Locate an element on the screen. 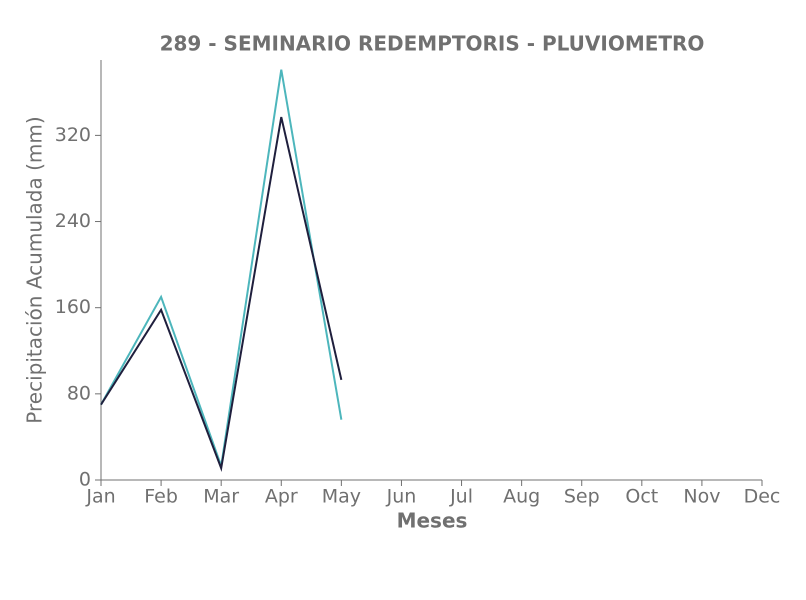 The height and width of the screenshot is (600, 806). x-axis-label: Meses is located at coordinates (432, 521).